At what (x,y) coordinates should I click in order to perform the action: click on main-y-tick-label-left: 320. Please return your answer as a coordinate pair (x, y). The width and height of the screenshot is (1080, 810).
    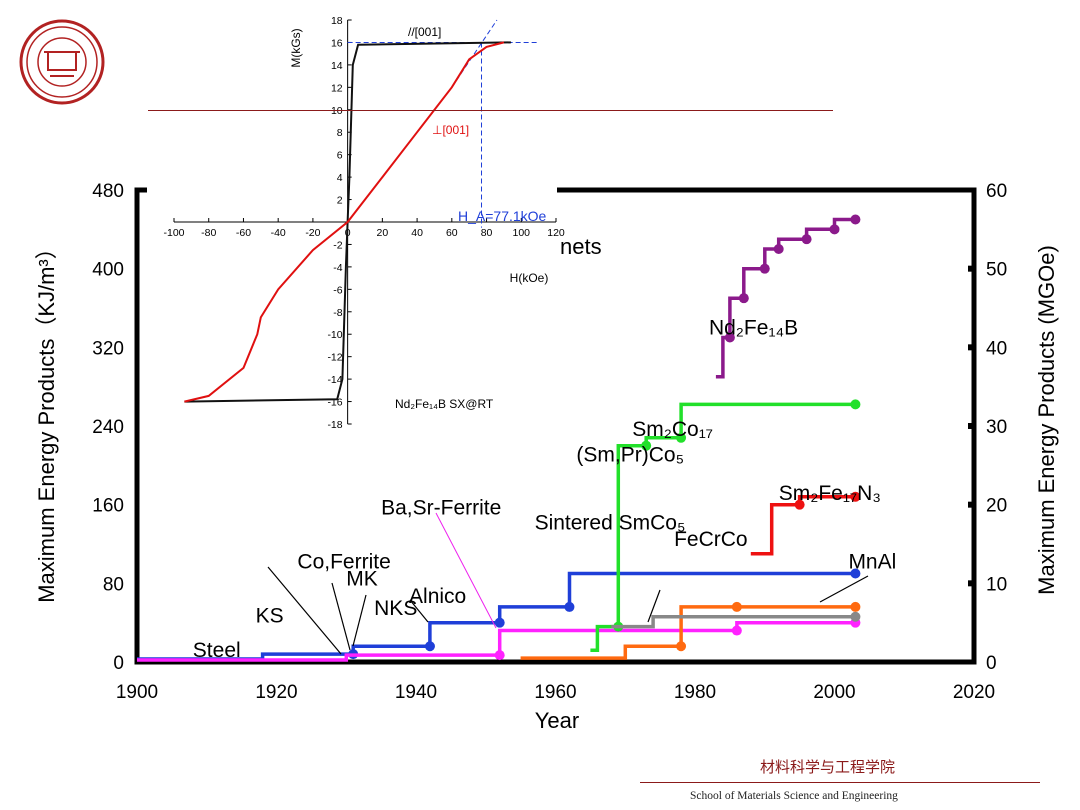
    Looking at the image, I should click on (108, 348).